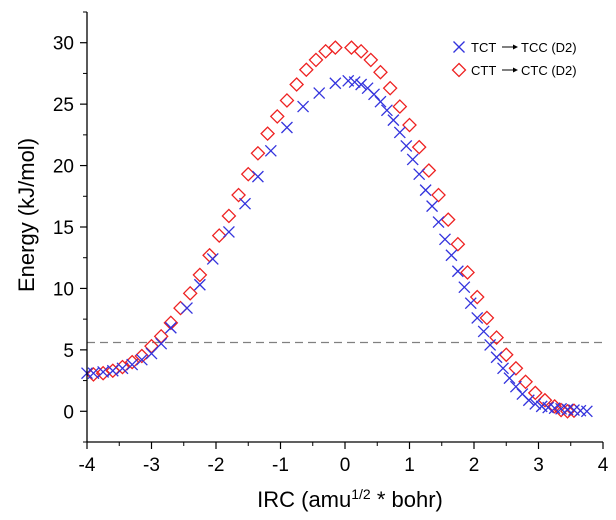 The width and height of the screenshot is (616, 520). Describe the element at coordinates (409, 465) in the screenshot. I see `x-tick-label: 1` at that location.